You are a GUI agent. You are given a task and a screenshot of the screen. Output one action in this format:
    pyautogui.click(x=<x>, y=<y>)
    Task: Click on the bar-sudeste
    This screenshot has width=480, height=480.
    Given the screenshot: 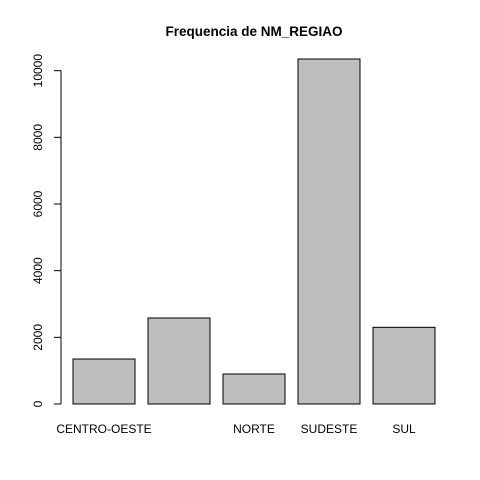 What is the action you would take?
    pyautogui.click(x=329, y=231)
    